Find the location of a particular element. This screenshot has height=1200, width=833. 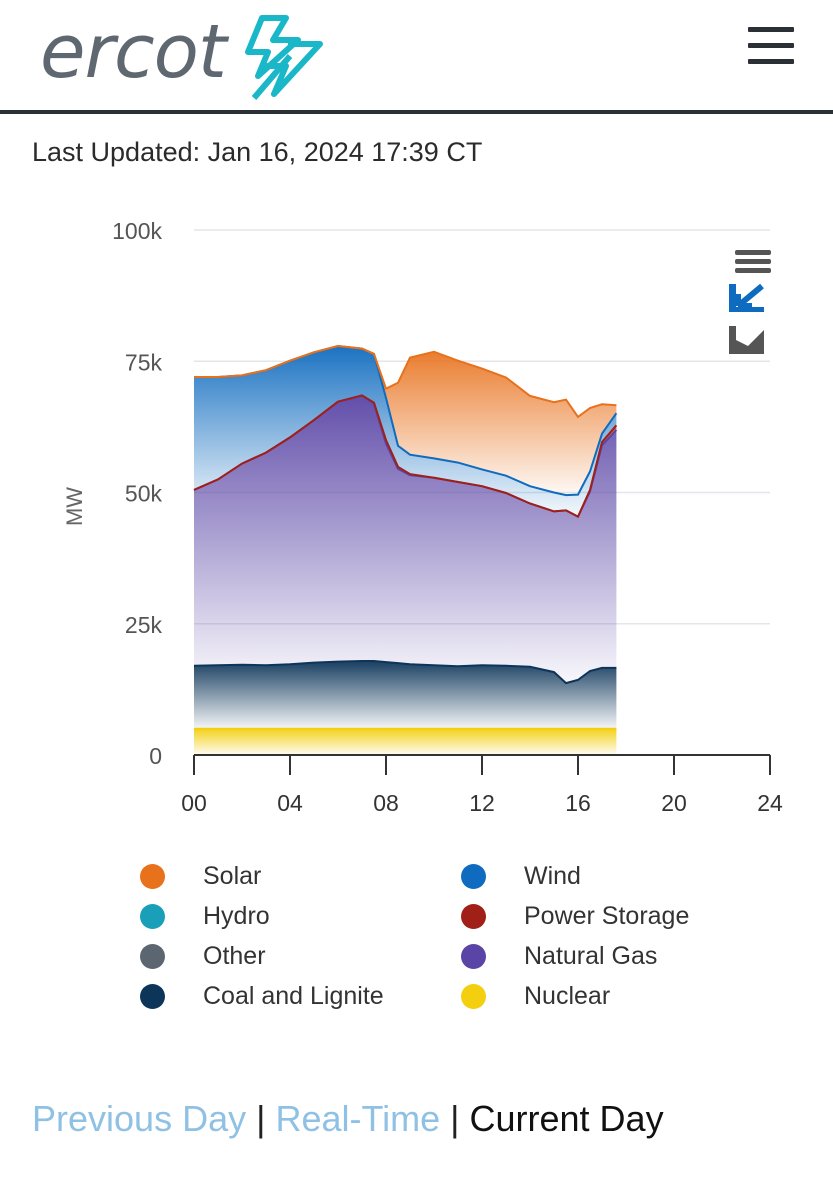

legend-label: Coal and Lignite is located at coordinates (293, 995).